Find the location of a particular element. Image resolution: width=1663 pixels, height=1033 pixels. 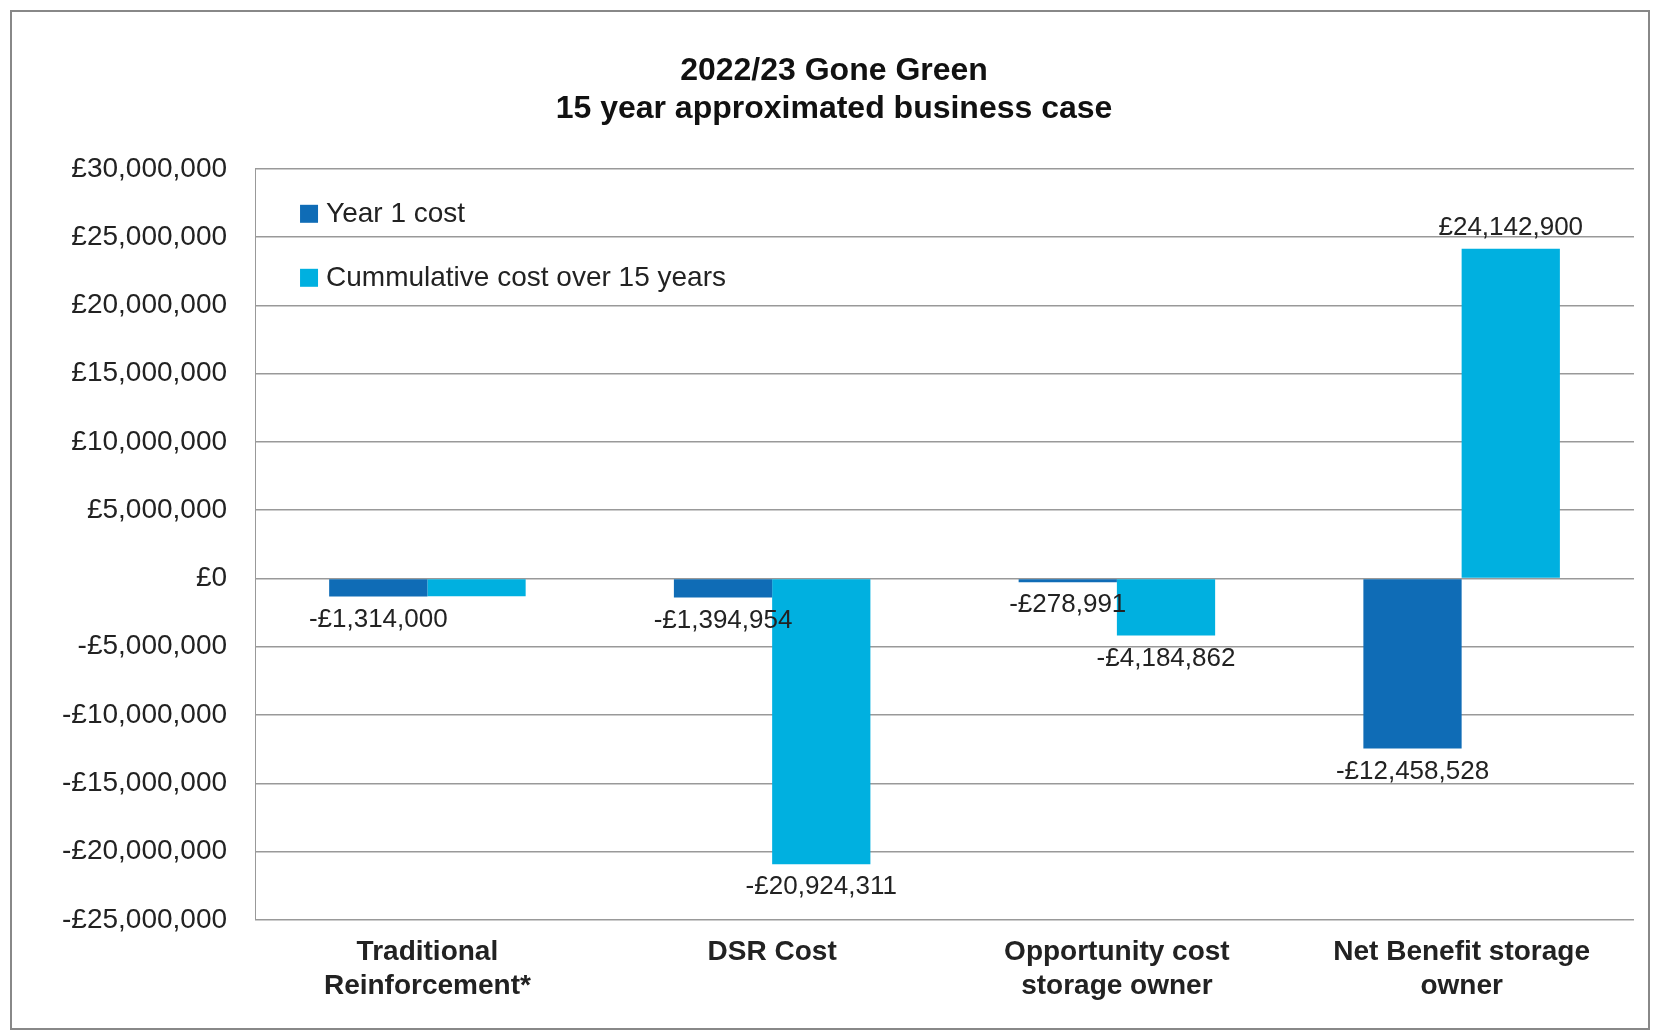

y-tick-label: £5,000,000 is located at coordinates (157, 508).